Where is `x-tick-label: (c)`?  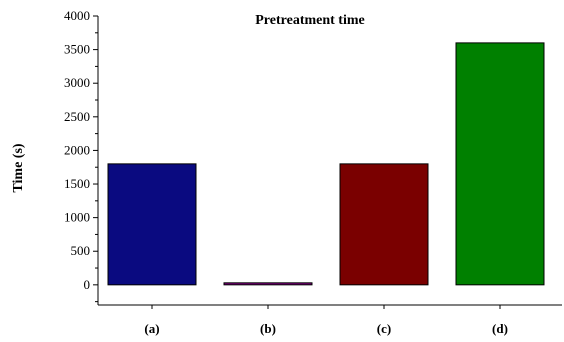
x-tick-label: (c) is located at coordinates (384, 328).